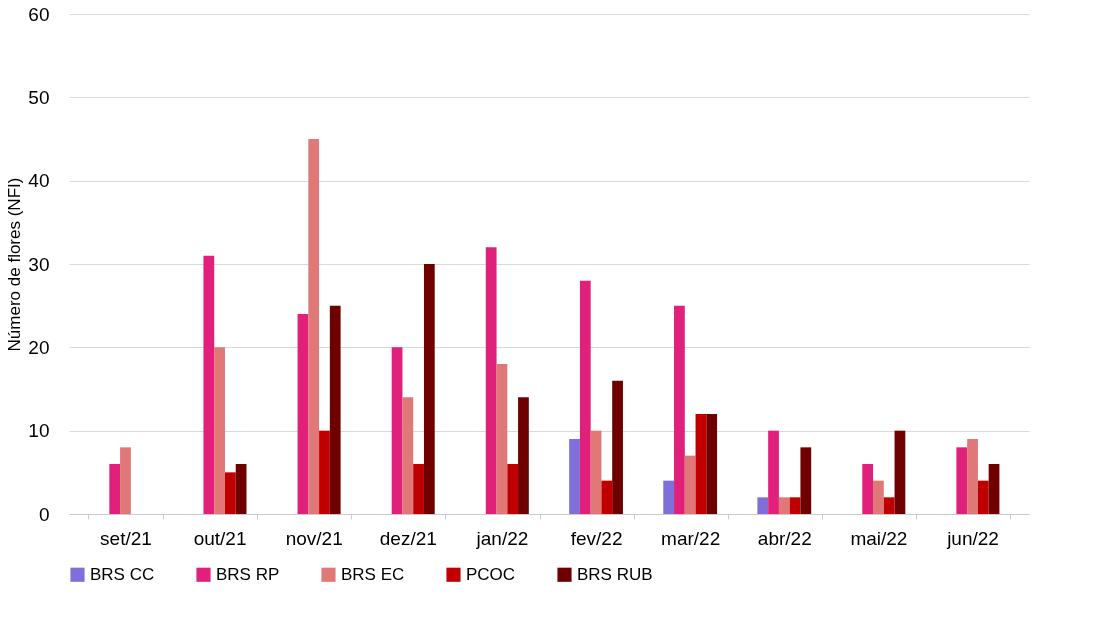 The width and height of the screenshot is (1119, 635). Describe the element at coordinates (39, 347) in the screenshot. I see `y-tick-label: 20` at that location.